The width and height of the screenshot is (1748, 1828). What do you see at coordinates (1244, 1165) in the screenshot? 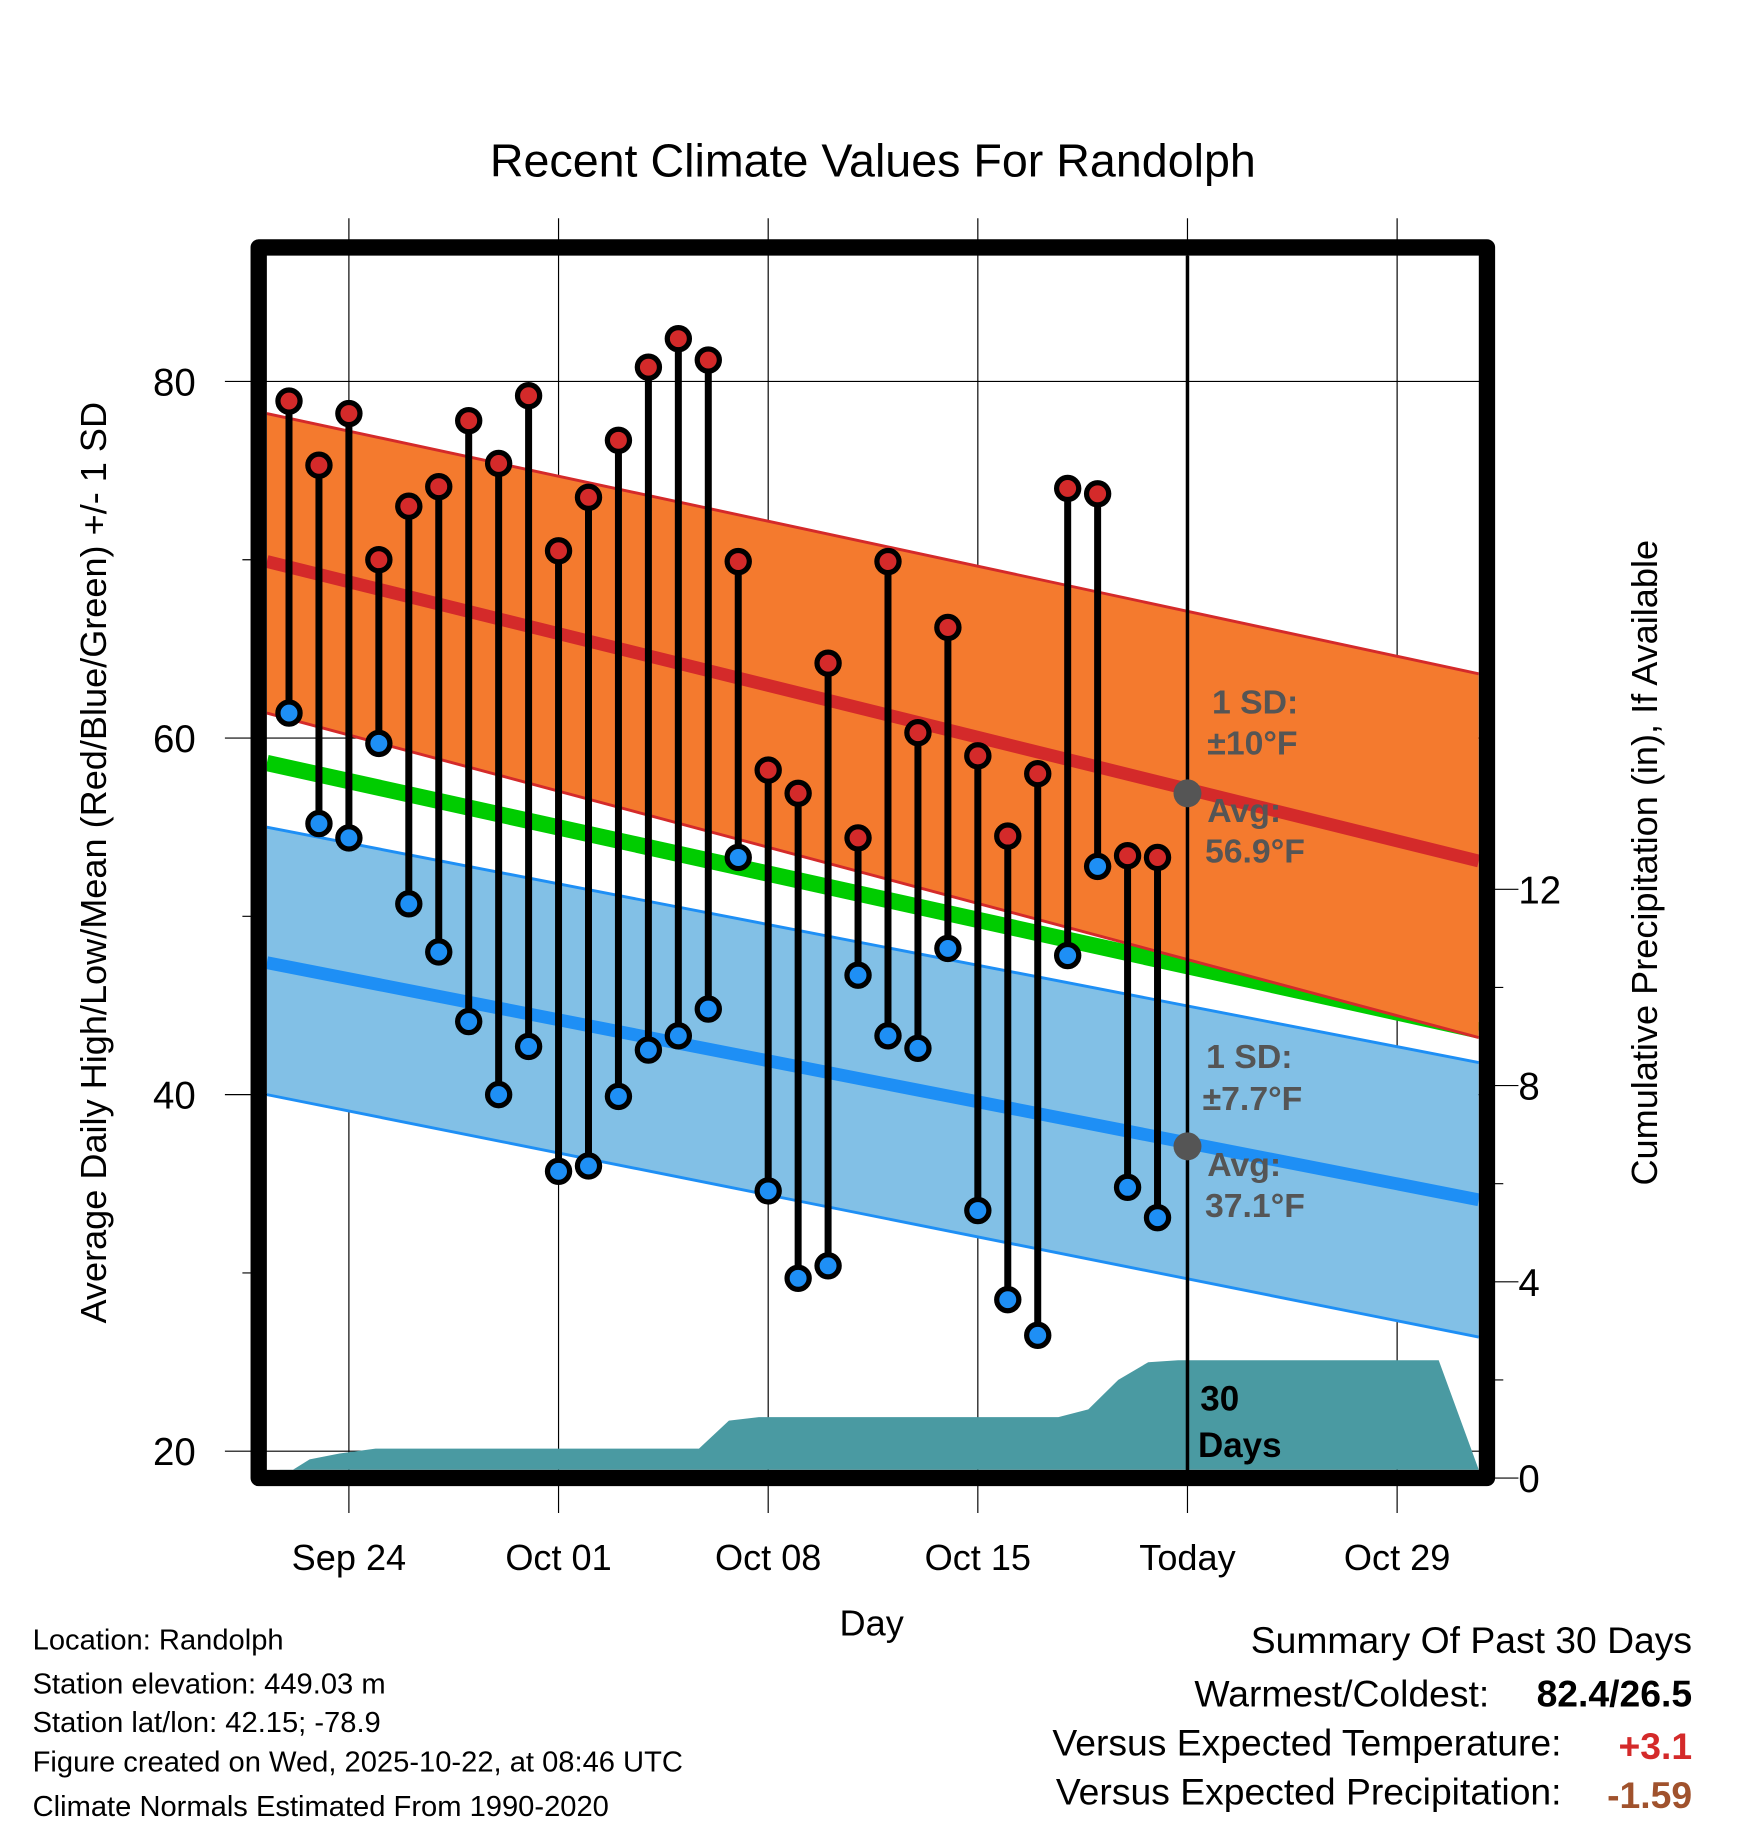
I see `low-avg-label: Avg:` at bounding box center [1244, 1165].